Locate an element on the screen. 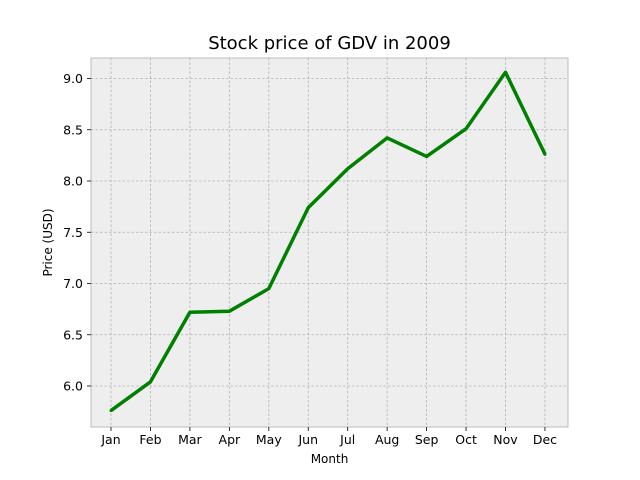  chart-title: Stock price of GDV in 2009 is located at coordinates (329, 43).